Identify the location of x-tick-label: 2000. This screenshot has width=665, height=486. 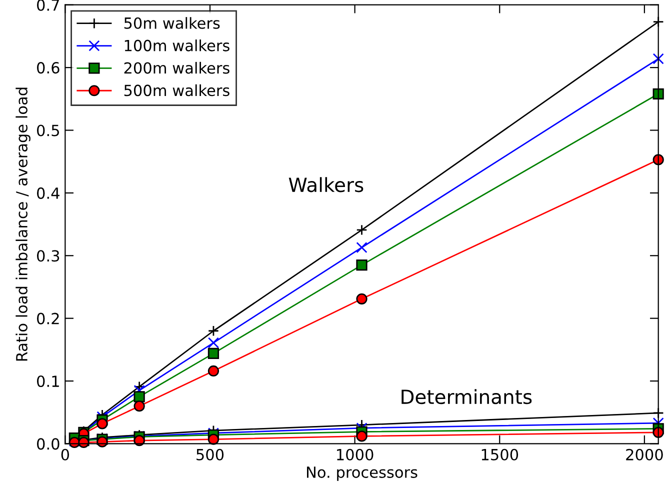
(644, 454).